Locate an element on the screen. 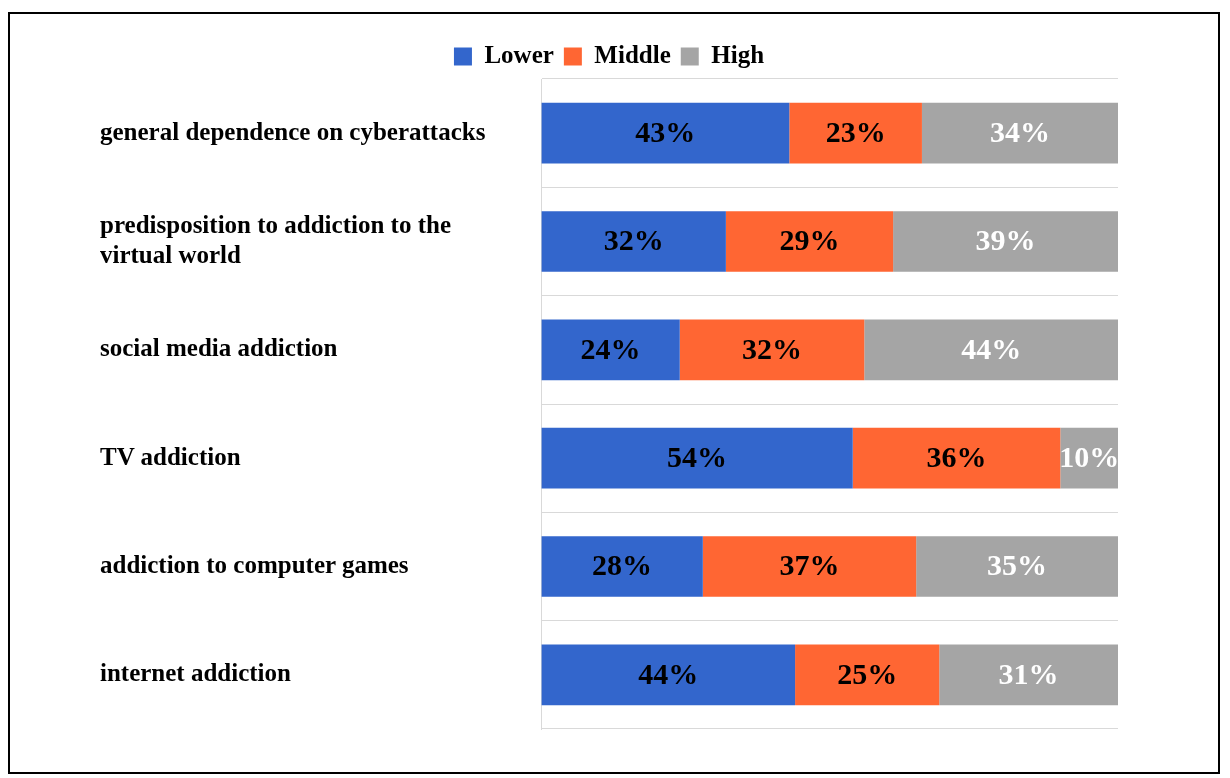 The width and height of the screenshot is (1230, 778). legend-label: High is located at coordinates (738, 54).